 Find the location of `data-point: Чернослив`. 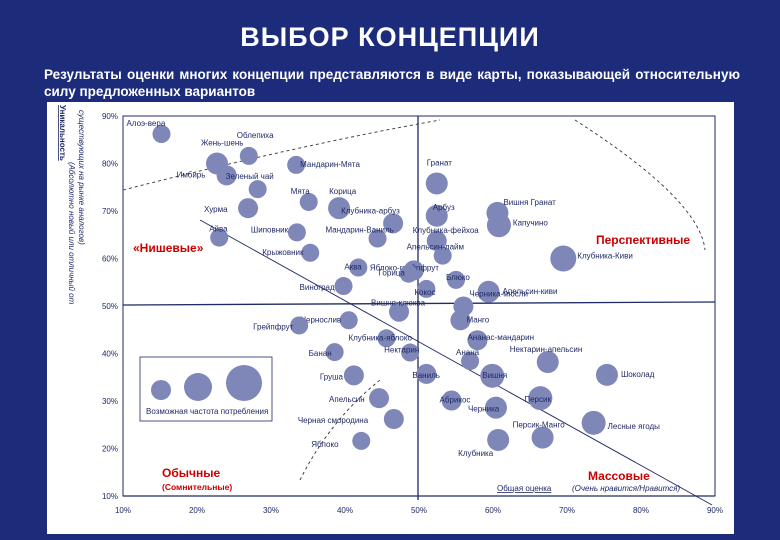

data-point: Чернослив is located at coordinates (329, 320).